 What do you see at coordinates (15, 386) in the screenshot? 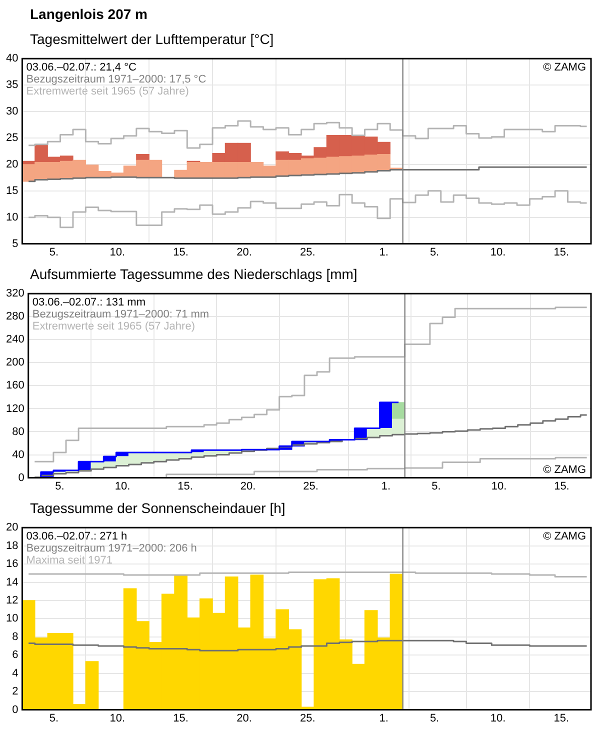
I see `y-tick-label: 160` at bounding box center [15, 386].